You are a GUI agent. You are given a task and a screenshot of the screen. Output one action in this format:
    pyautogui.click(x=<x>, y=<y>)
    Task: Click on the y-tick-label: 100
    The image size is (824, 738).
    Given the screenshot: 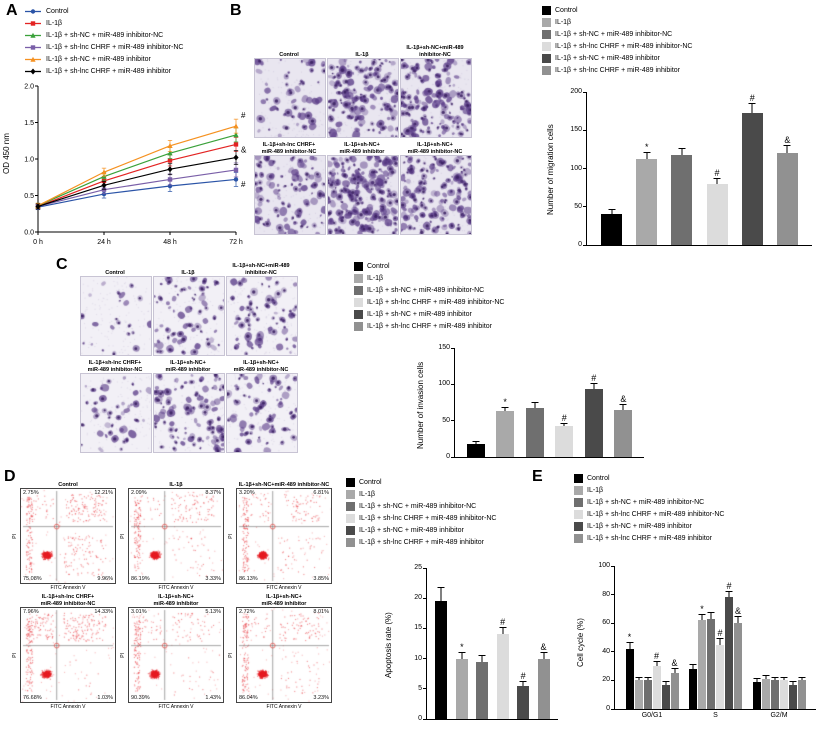 What is the action you would take?
    pyautogui.click(x=604, y=565)
    